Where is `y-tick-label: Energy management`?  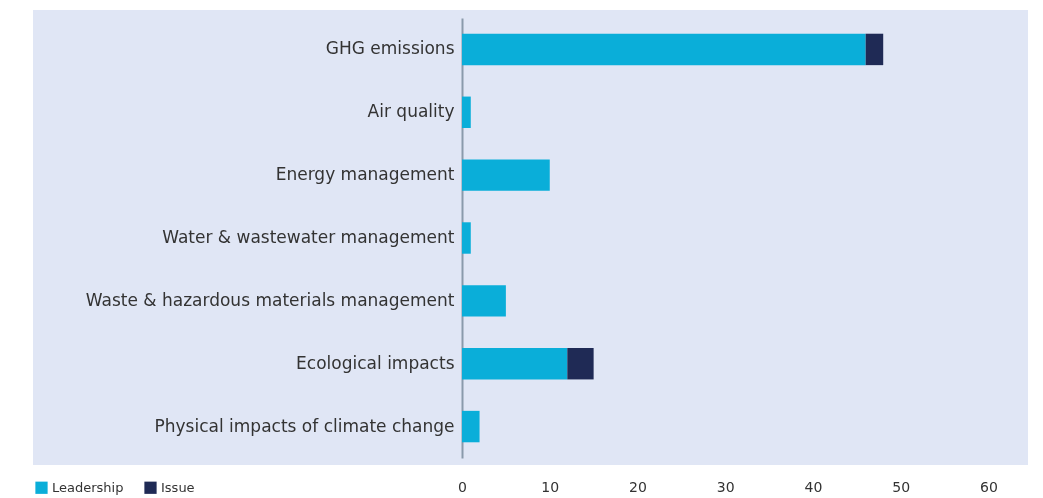 y-tick-label: Energy management is located at coordinates (365, 174).